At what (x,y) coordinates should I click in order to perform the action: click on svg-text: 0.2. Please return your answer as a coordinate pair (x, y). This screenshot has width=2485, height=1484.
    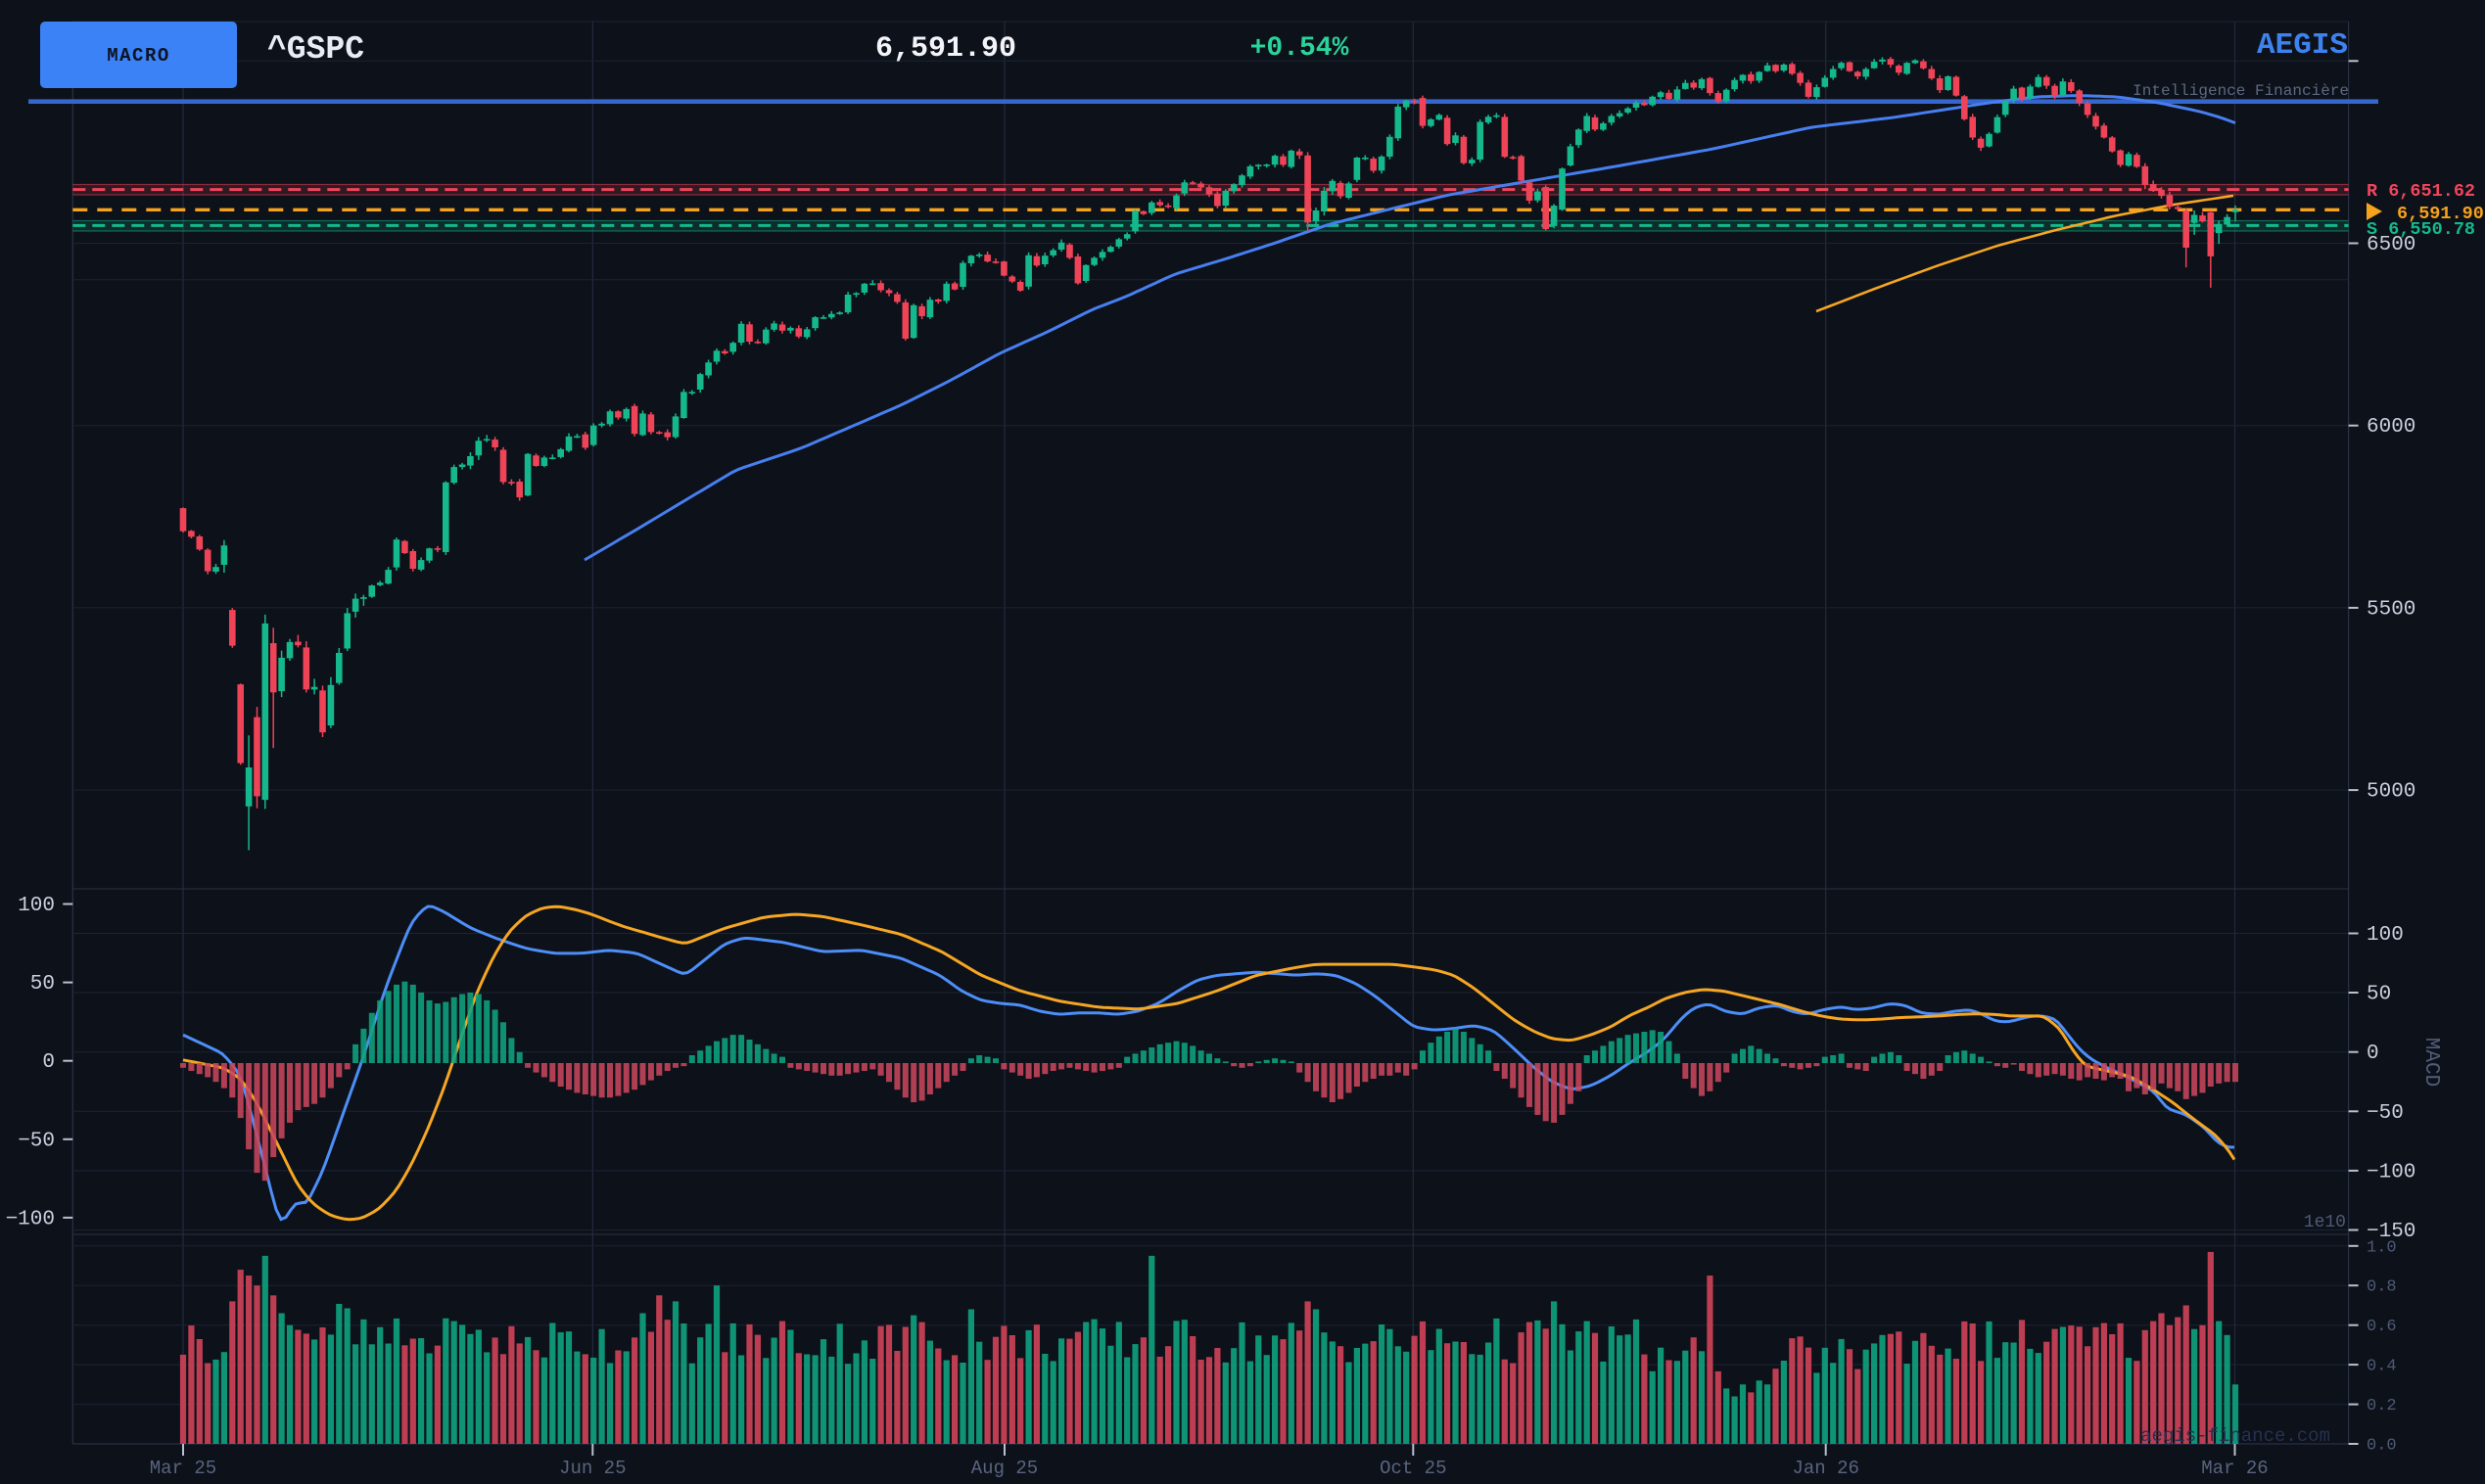
    Looking at the image, I should click on (2382, 1406).